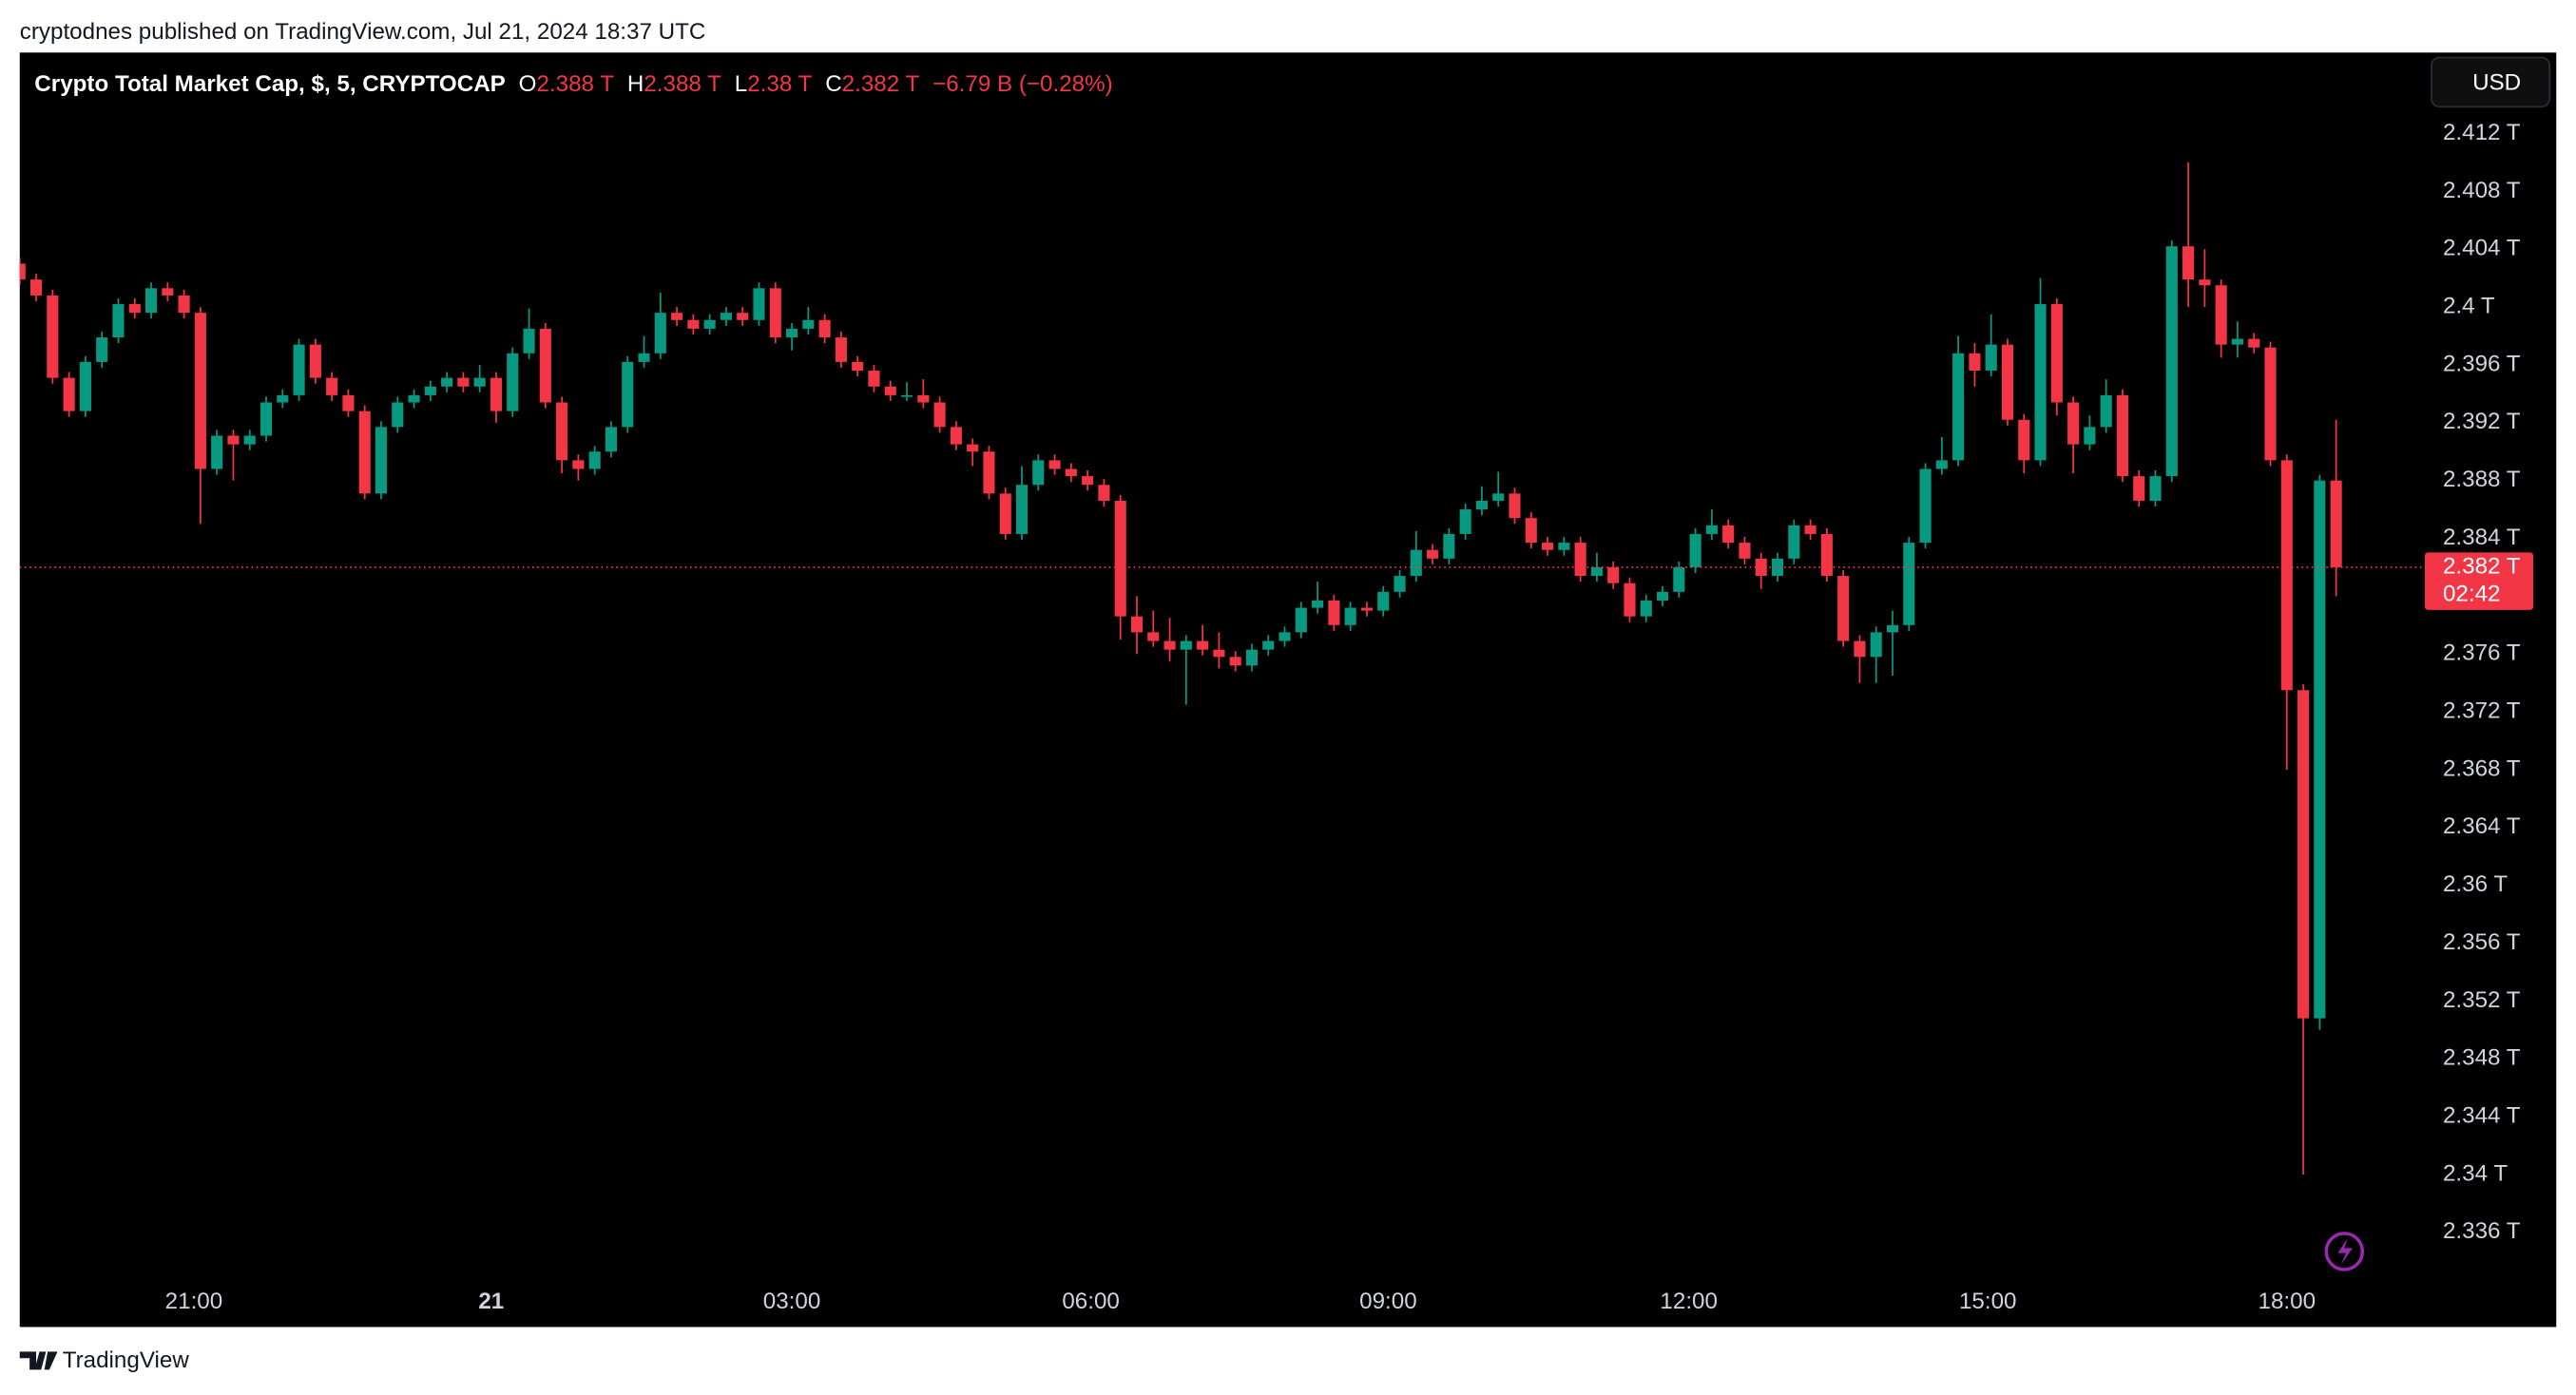 The image size is (2576, 1395). What do you see at coordinates (2482, 711) in the screenshot?
I see `y-tick-label: 2.372 T` at bounding box center [2482, 711].